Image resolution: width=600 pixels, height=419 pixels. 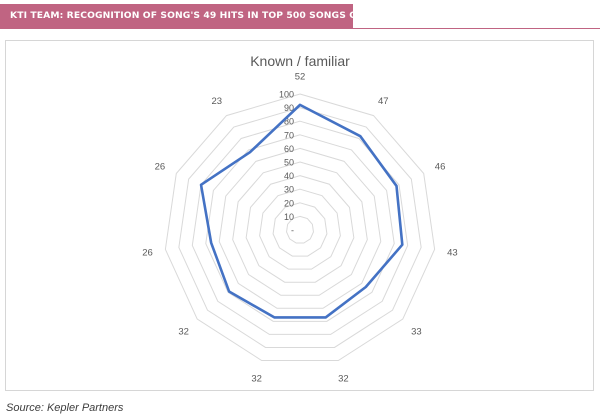 What do you see at coordinates (286, 95) in the screenshot?
I see `radial-tick-label: 100` at bounding box center [286, 95].